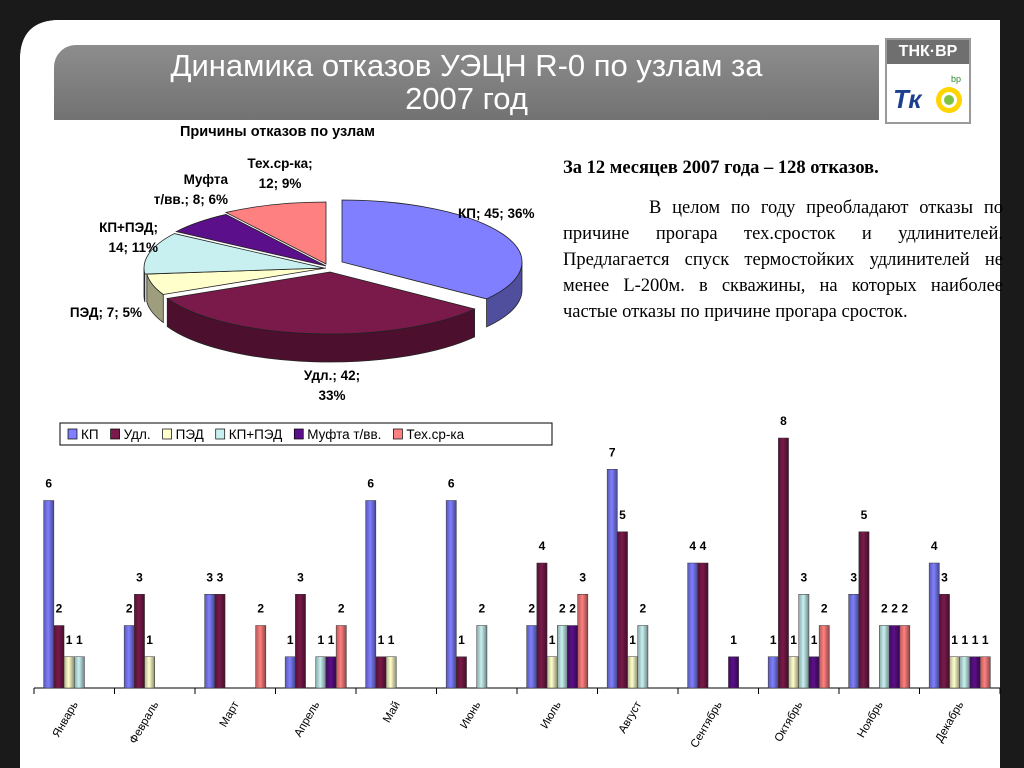  Describe the element at coordinates (191, 189) in the screenshot. I see `pie-label-4: Муфта т/вв.; 8; 6%` at that location.